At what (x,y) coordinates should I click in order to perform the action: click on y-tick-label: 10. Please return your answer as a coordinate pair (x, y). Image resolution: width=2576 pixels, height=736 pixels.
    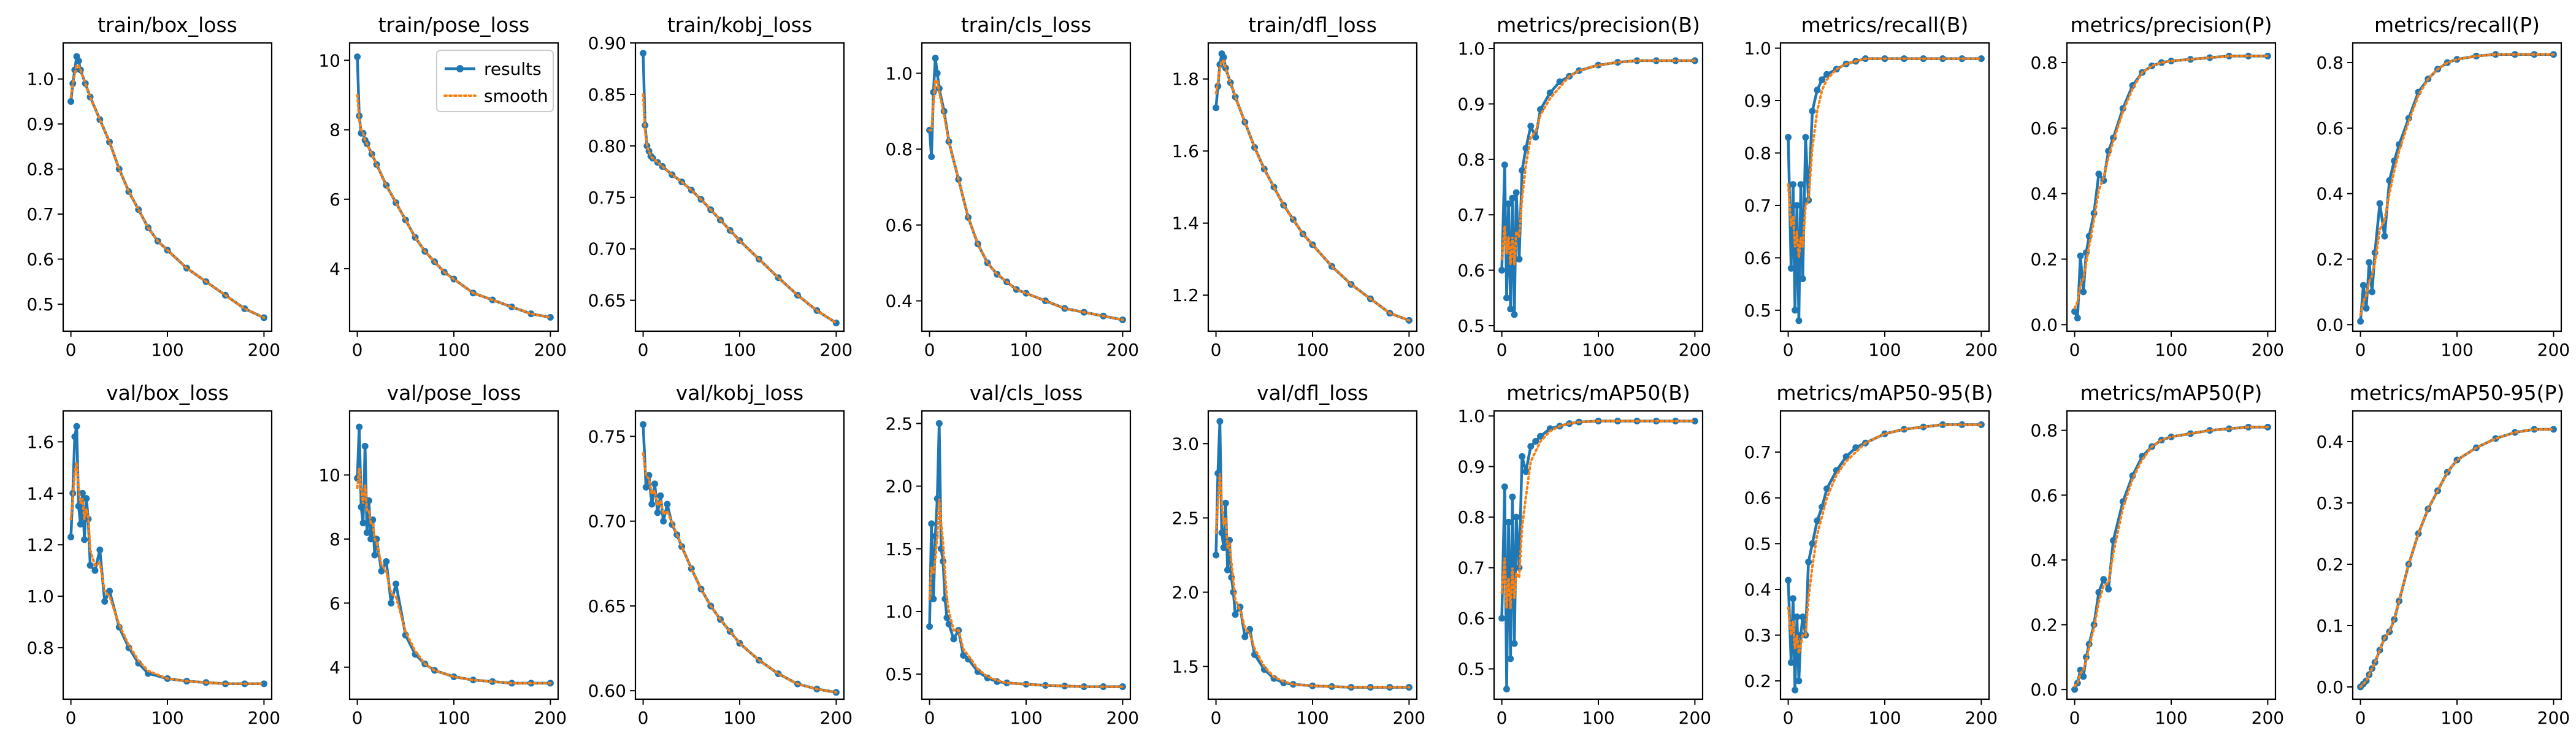
    Looking at the image, I should click on (329, 60).